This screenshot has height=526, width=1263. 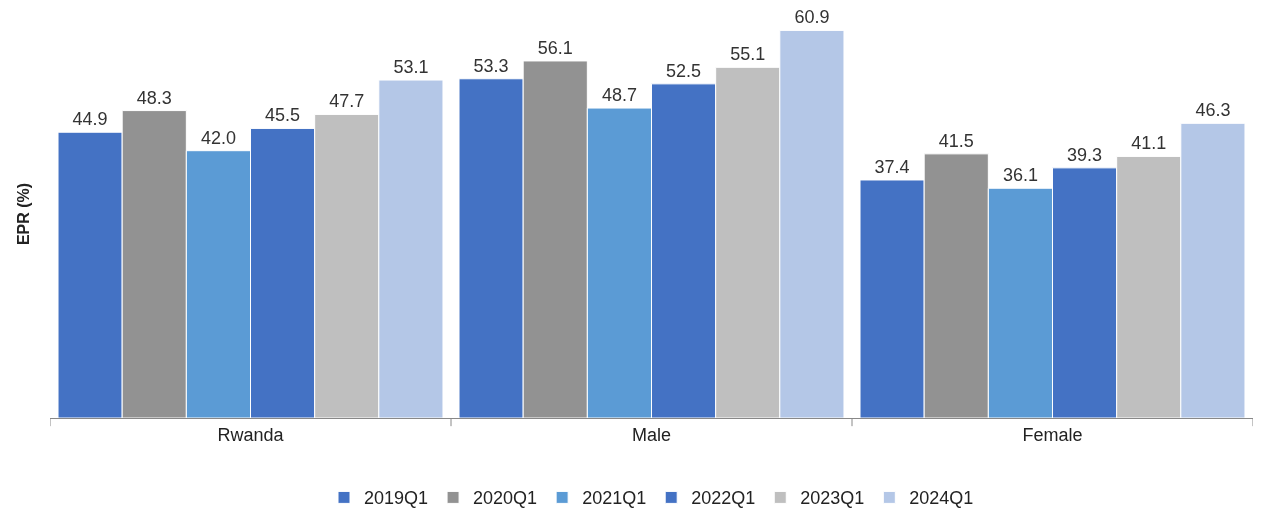 What do you see at coordinates (748, 54) in the screenshot?
I see `data-label: 55.1` at bounding box center [748, 54].